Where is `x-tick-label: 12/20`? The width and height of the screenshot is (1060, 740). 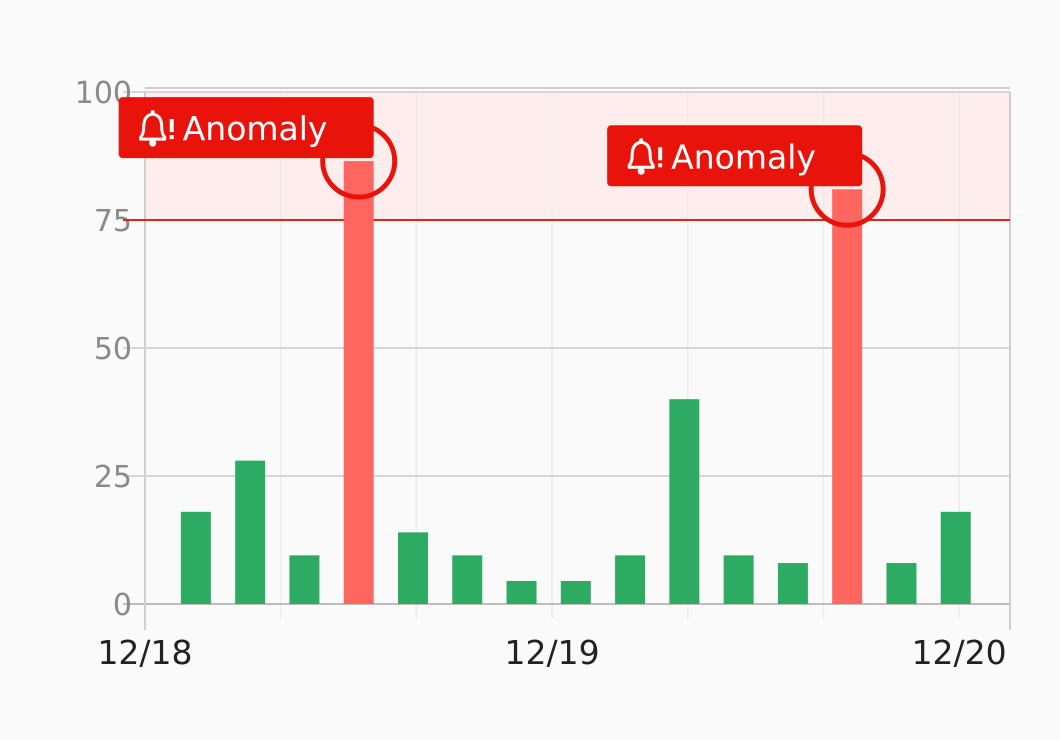 x-tick-label: 12/20 is located at coordinates (959, 652).